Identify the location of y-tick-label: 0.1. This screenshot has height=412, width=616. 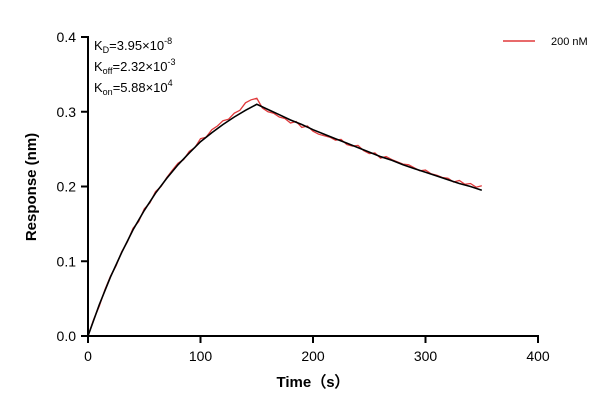
(67, 261).